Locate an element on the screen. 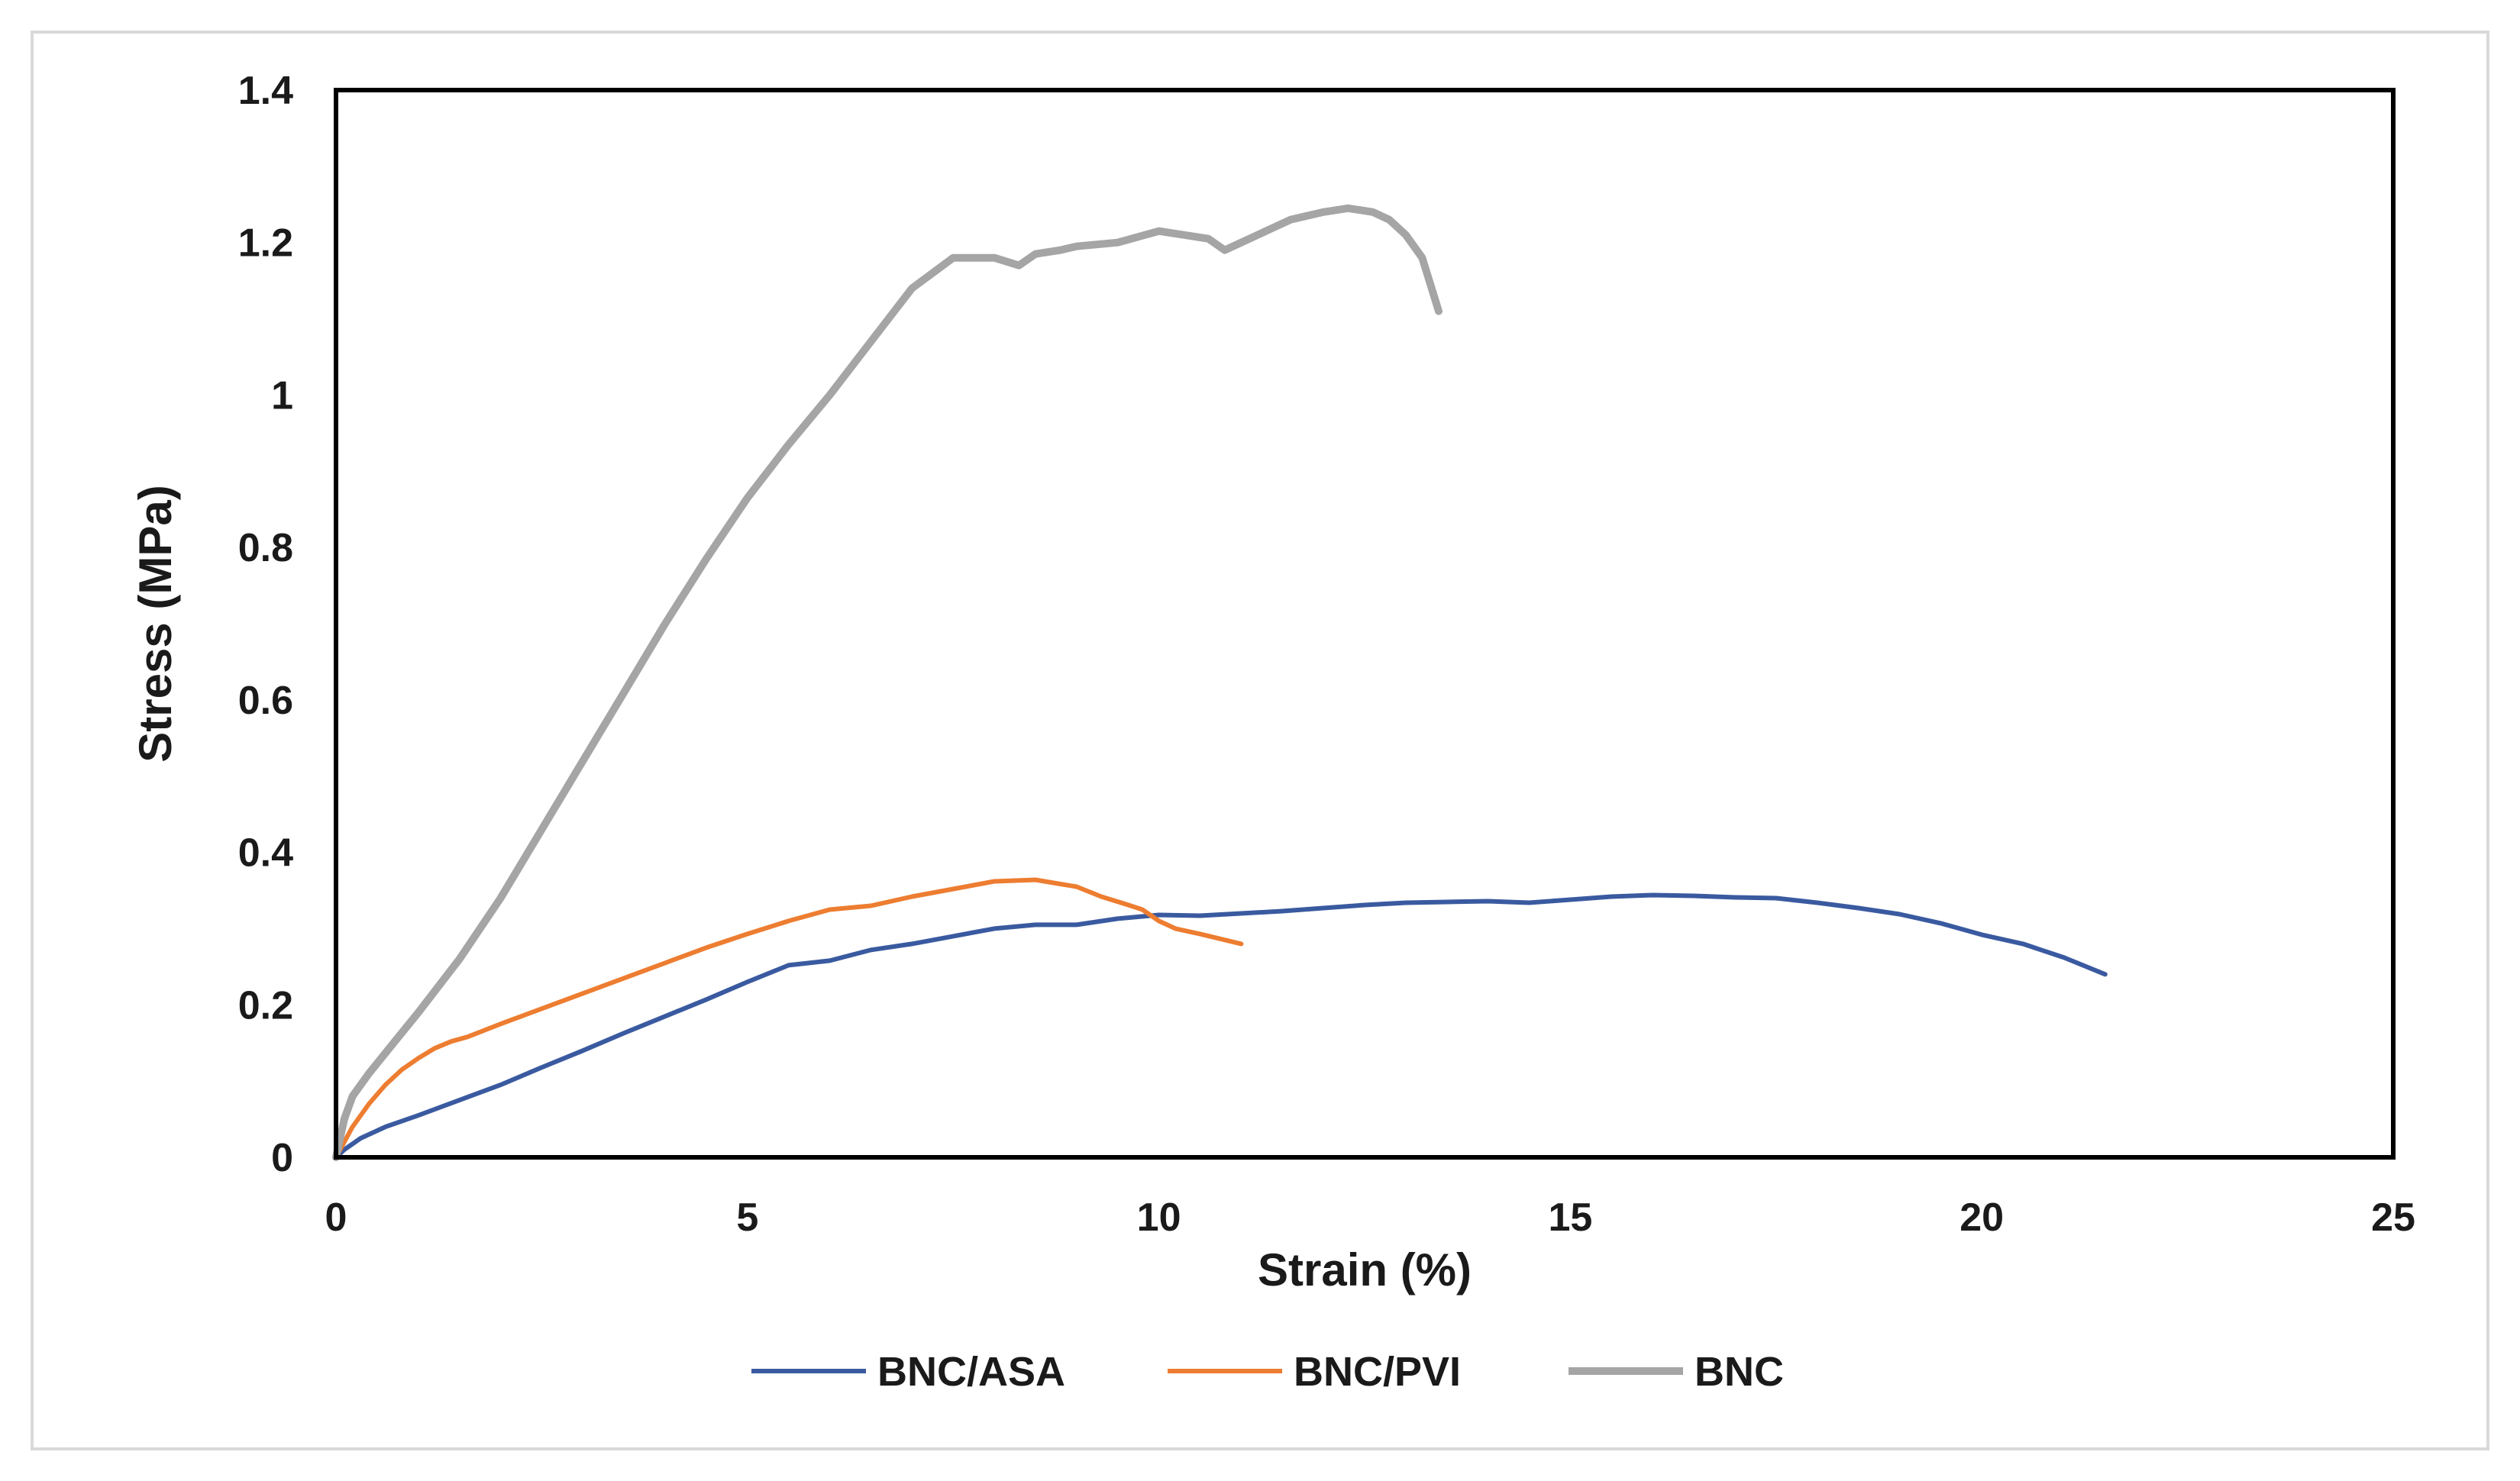 This screenshot has height=1481, width=2520. x-tick-label: 0 is located at coordinates (336, 1217).